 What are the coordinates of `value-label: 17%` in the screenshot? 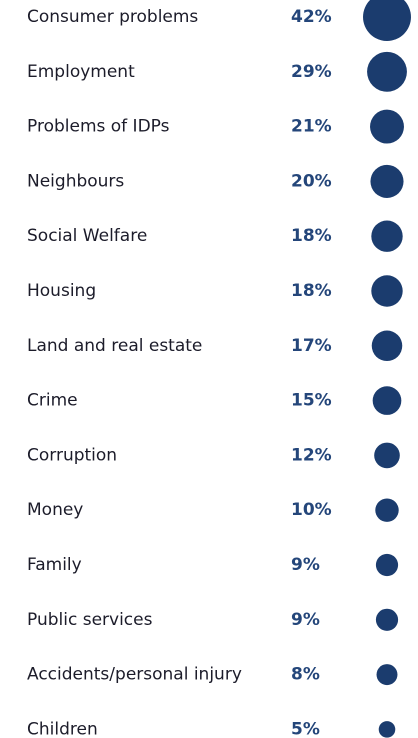 It's located at (311, 346).